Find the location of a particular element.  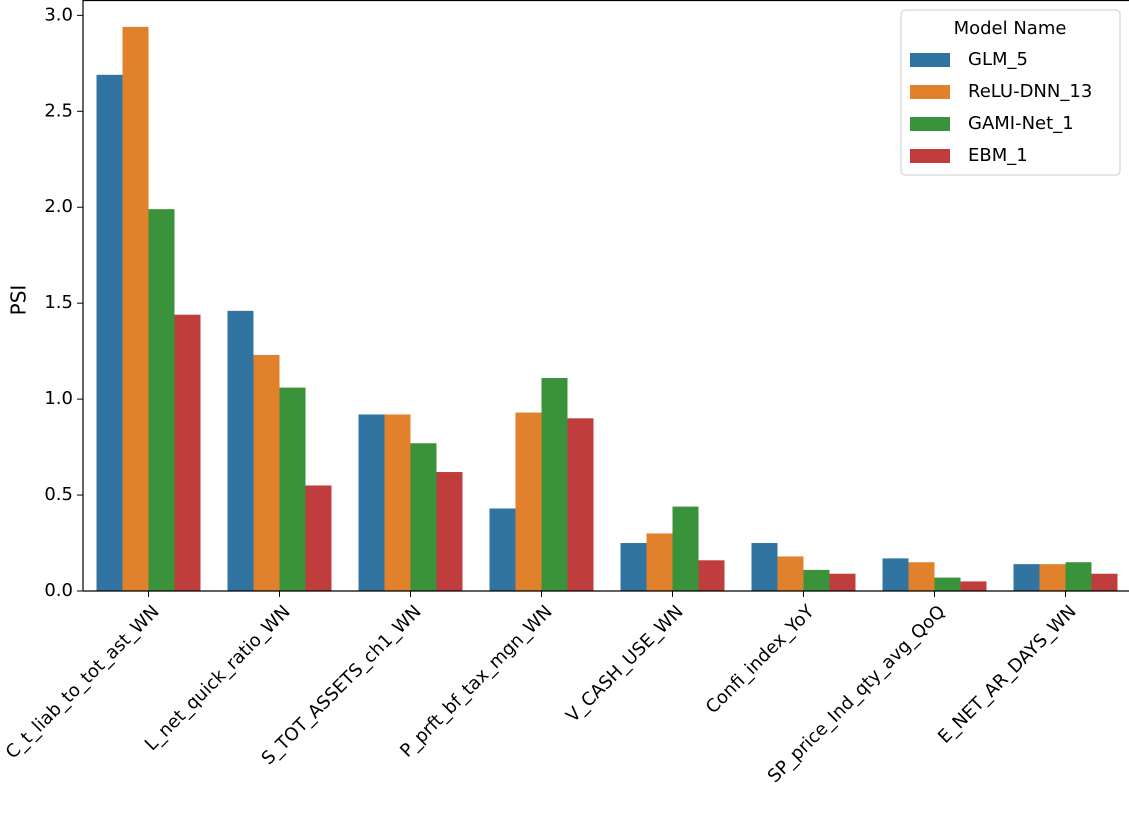

x-tick-label: C_t_liab_to_tot_ast_WN is located at coordinates (83, 682).